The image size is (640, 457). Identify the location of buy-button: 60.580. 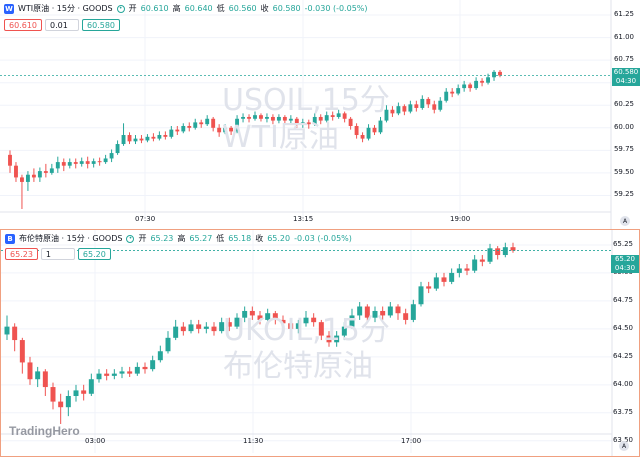
(101, 25).